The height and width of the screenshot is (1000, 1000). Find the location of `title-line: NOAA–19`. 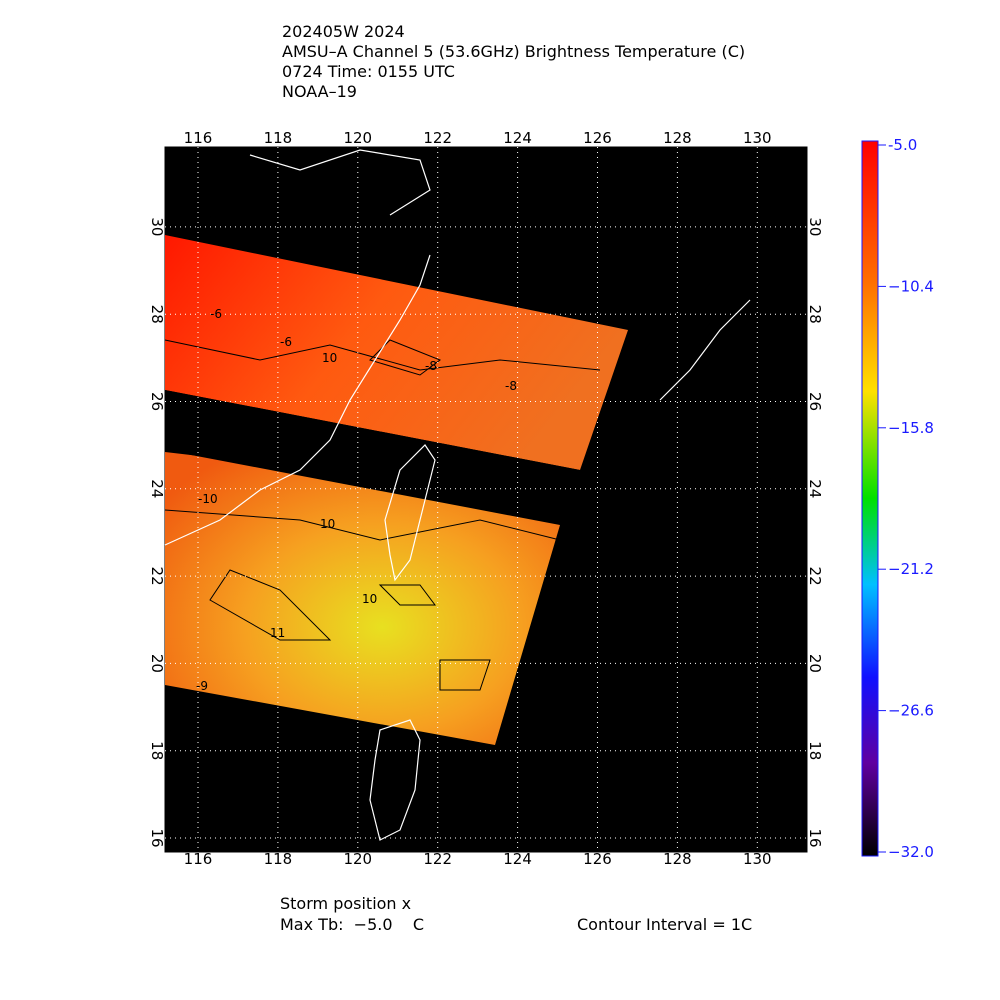

title-line: NOAA–19 is located at coordinates (319, 91).